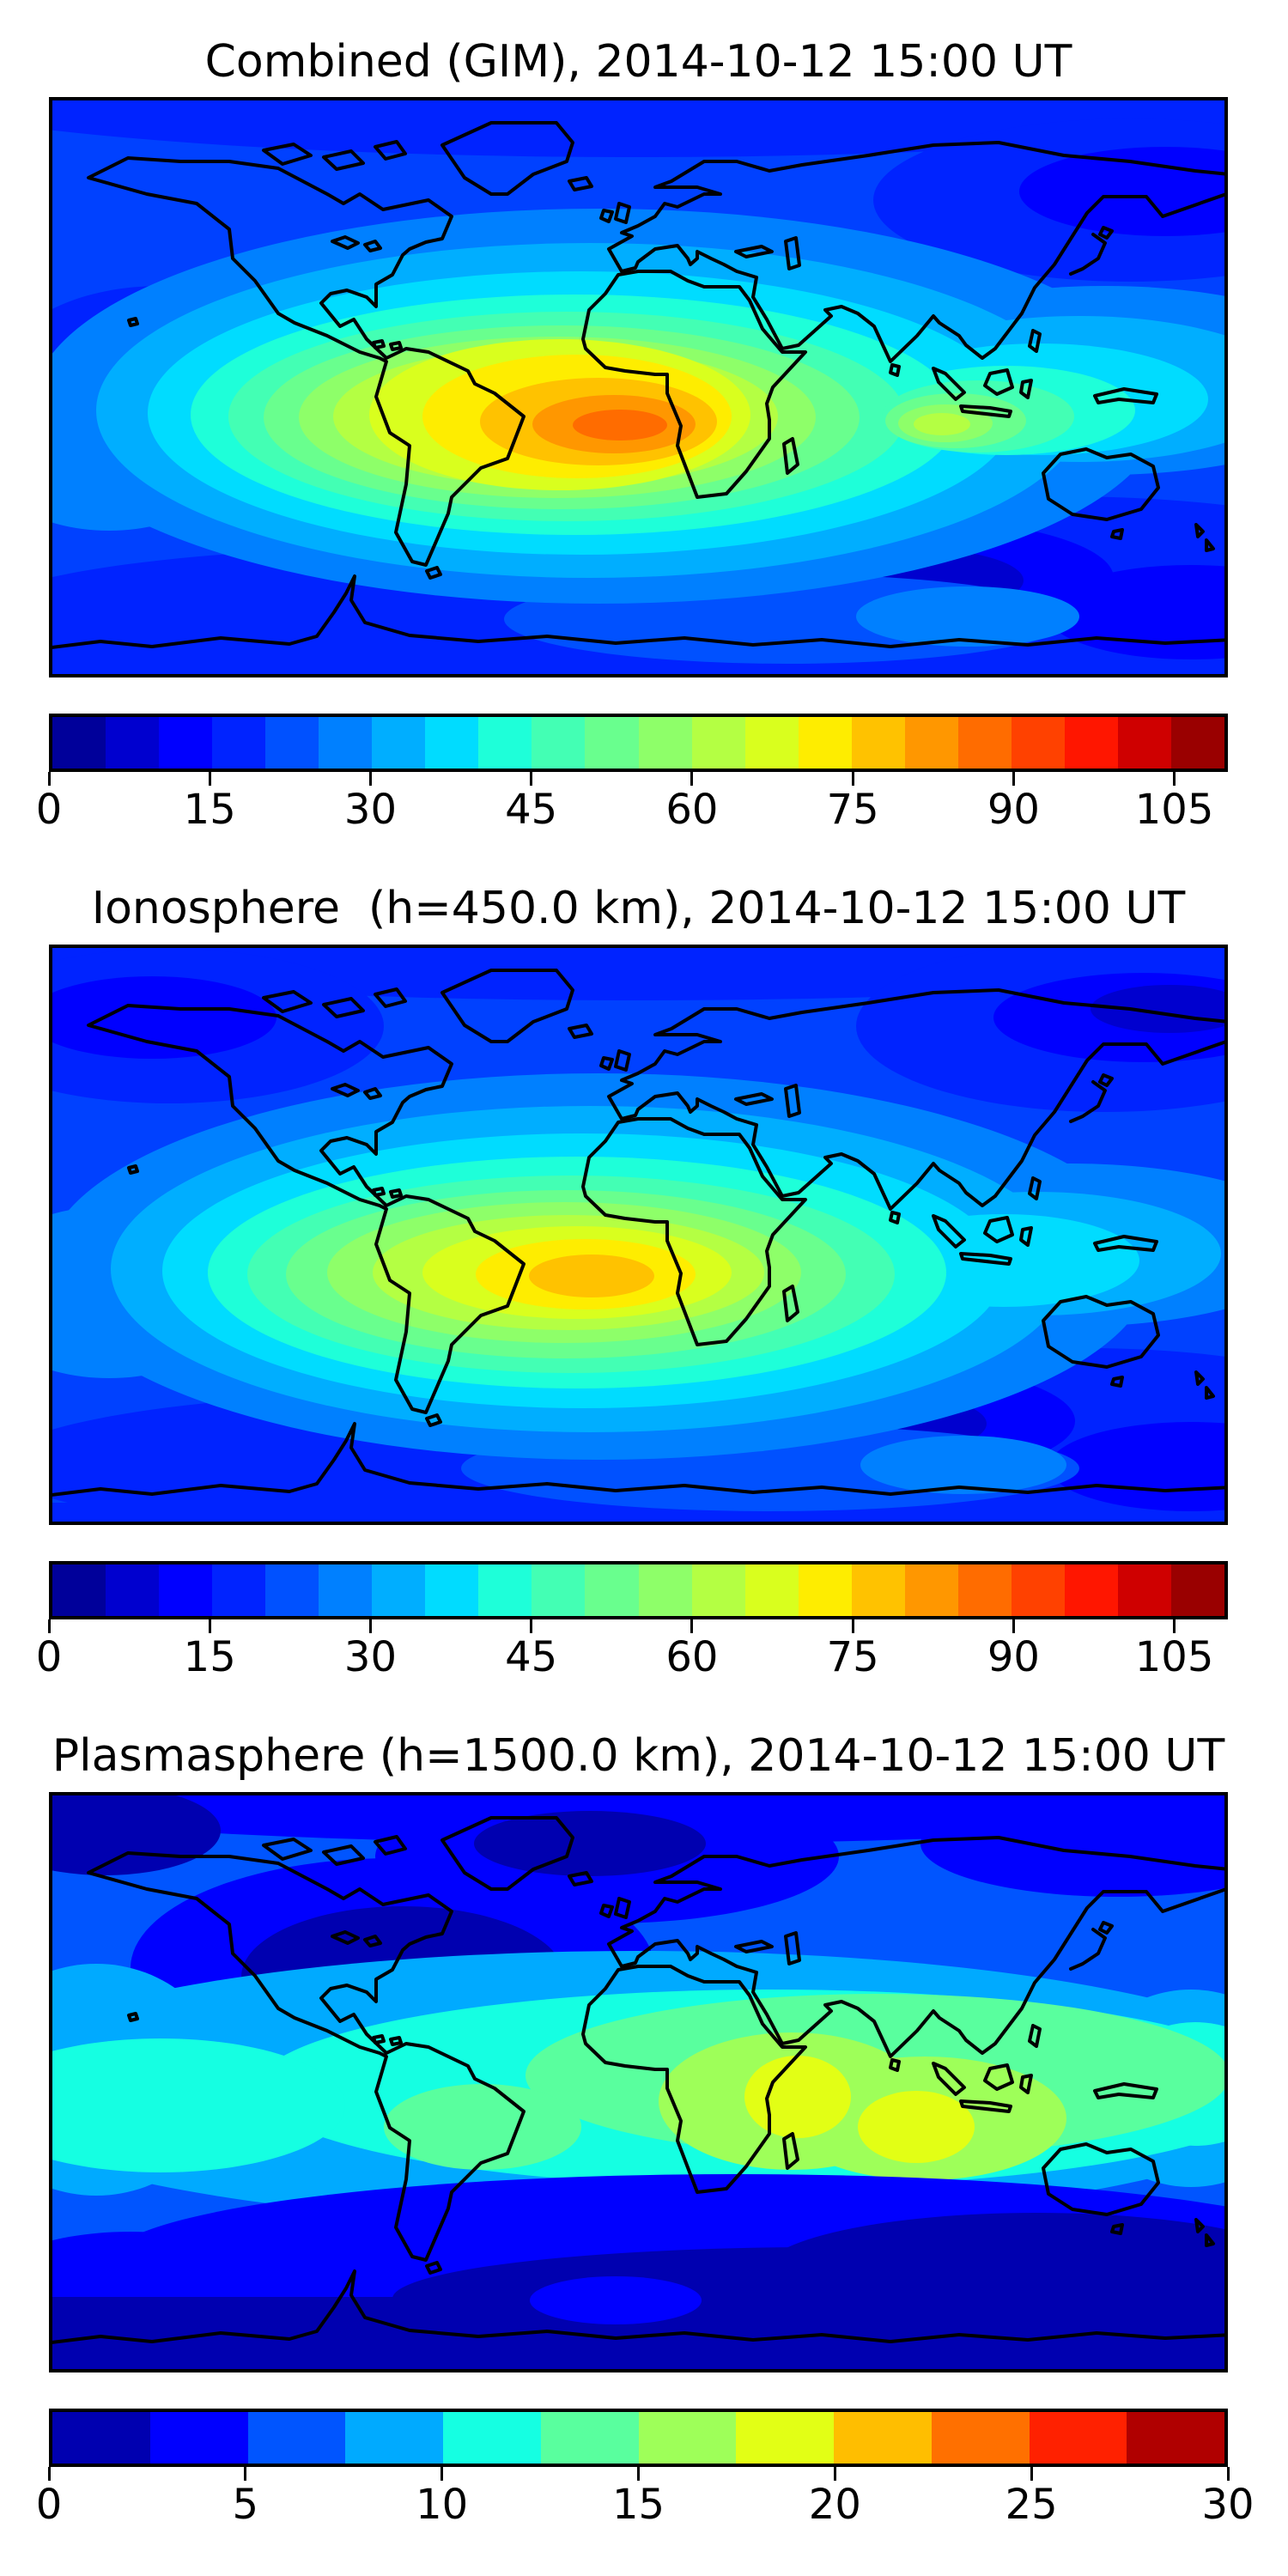 This screenshot has height=2576, width=1288. What do you see at coordinates (442, 2505) in the screenshot?
I see `colorbar-tick-label: 10` at bounding box center [442, 2505].